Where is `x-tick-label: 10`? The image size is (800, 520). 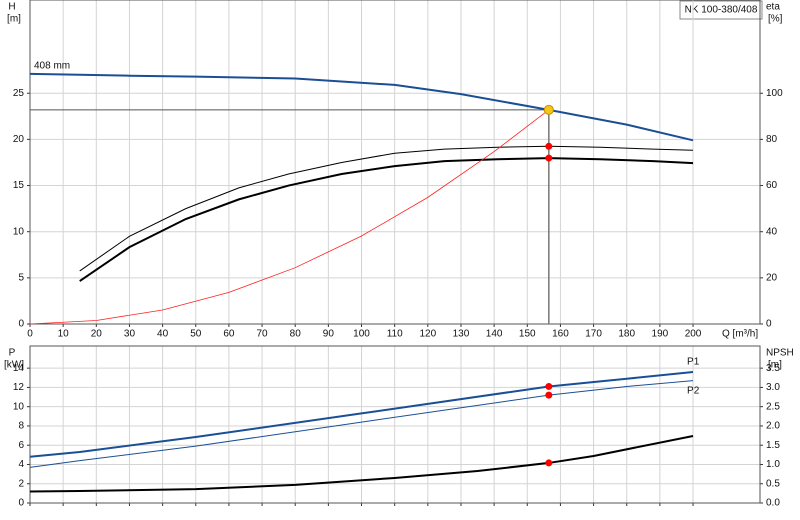
x-tick-label: 10 is located at coordinates (64, 334).